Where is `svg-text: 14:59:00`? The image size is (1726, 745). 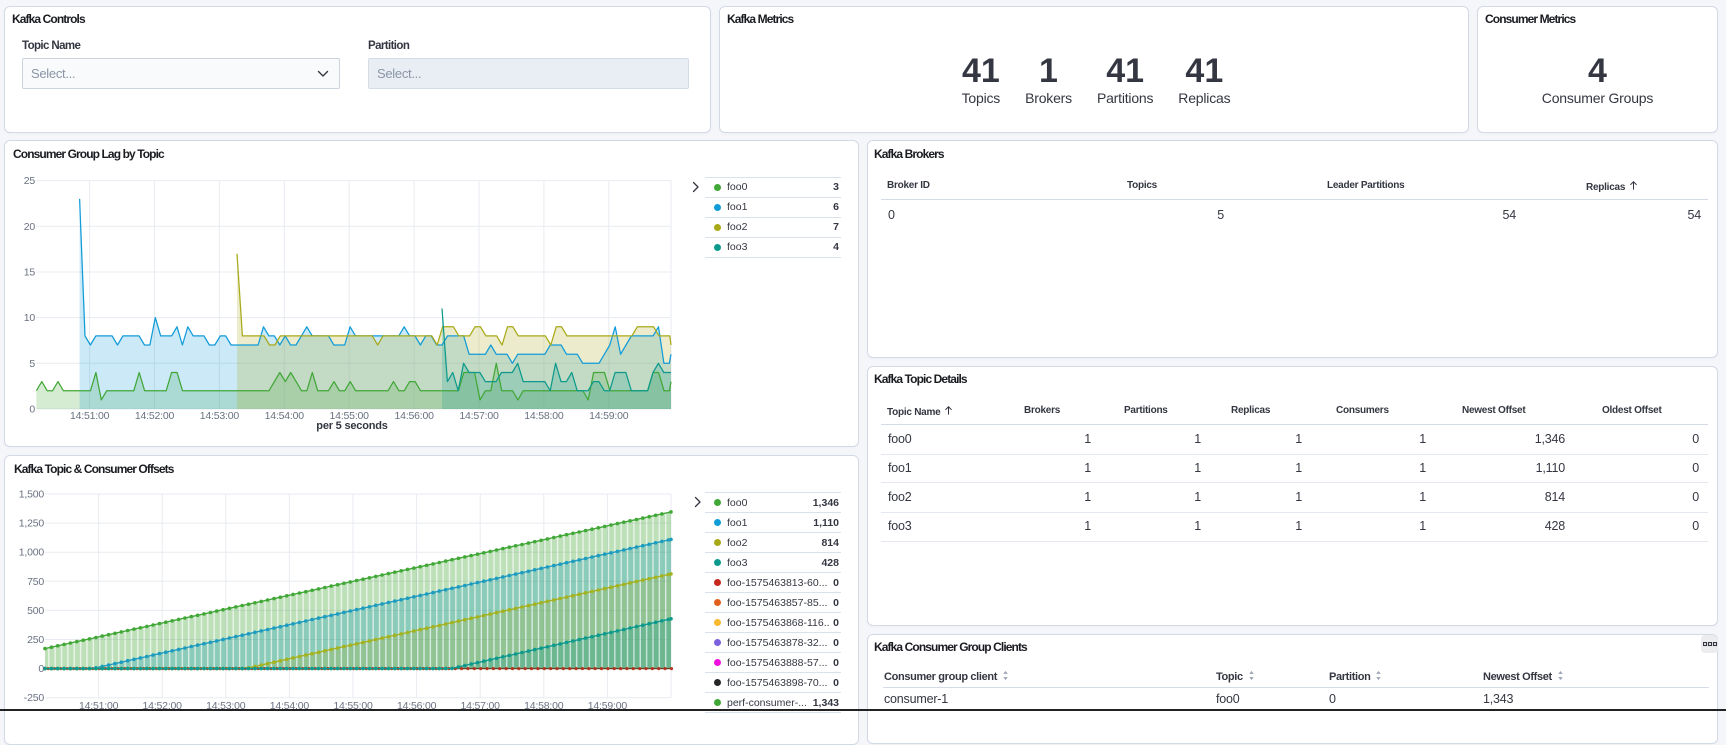
svg-text: 14:59:00 is located at coordinates (609, 416).